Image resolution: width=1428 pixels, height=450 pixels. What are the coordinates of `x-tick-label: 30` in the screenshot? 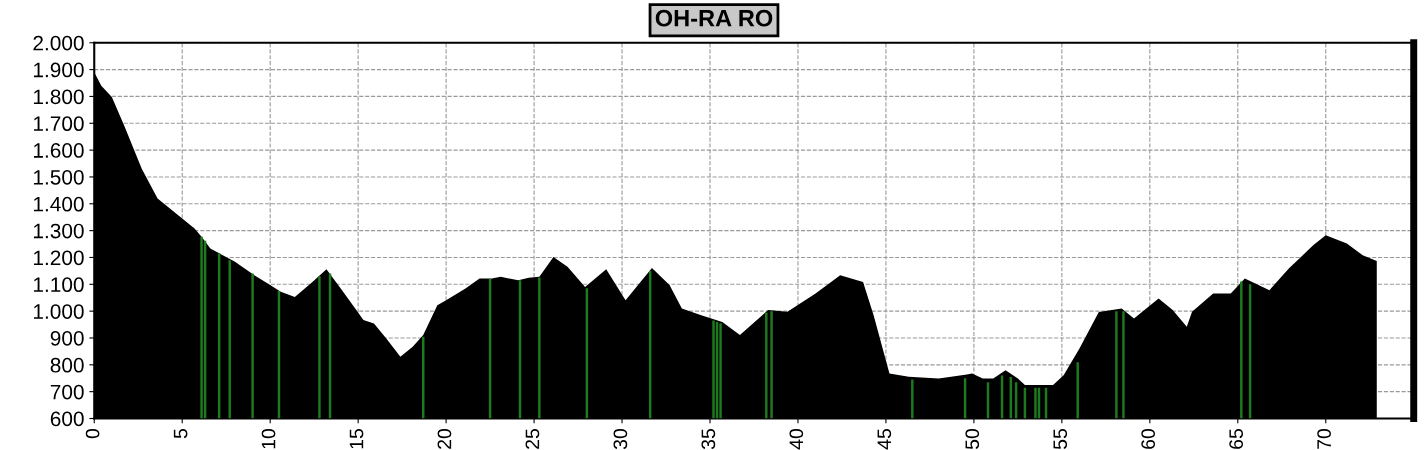 It's located at (620, 439).